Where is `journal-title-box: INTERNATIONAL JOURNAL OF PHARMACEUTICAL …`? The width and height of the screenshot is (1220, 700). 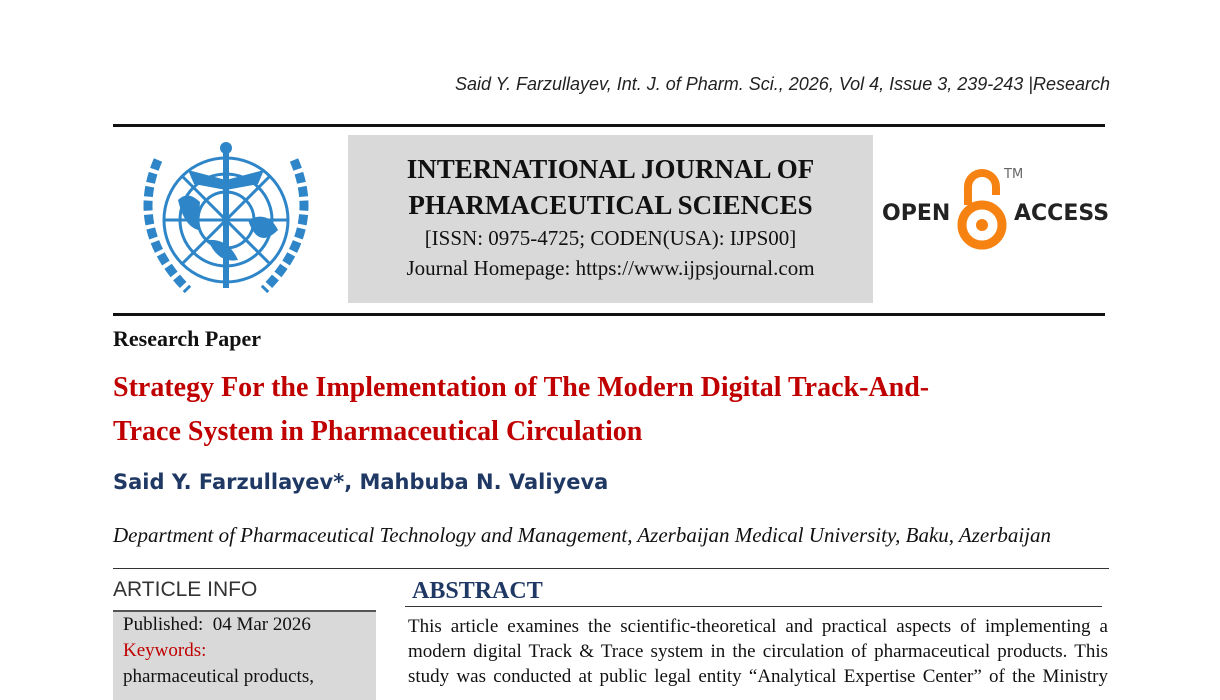
journal-title-box: INTERNATIONAL JOURNAL OF PHARMACEUTICAL … is located at coordinates (610, 219).